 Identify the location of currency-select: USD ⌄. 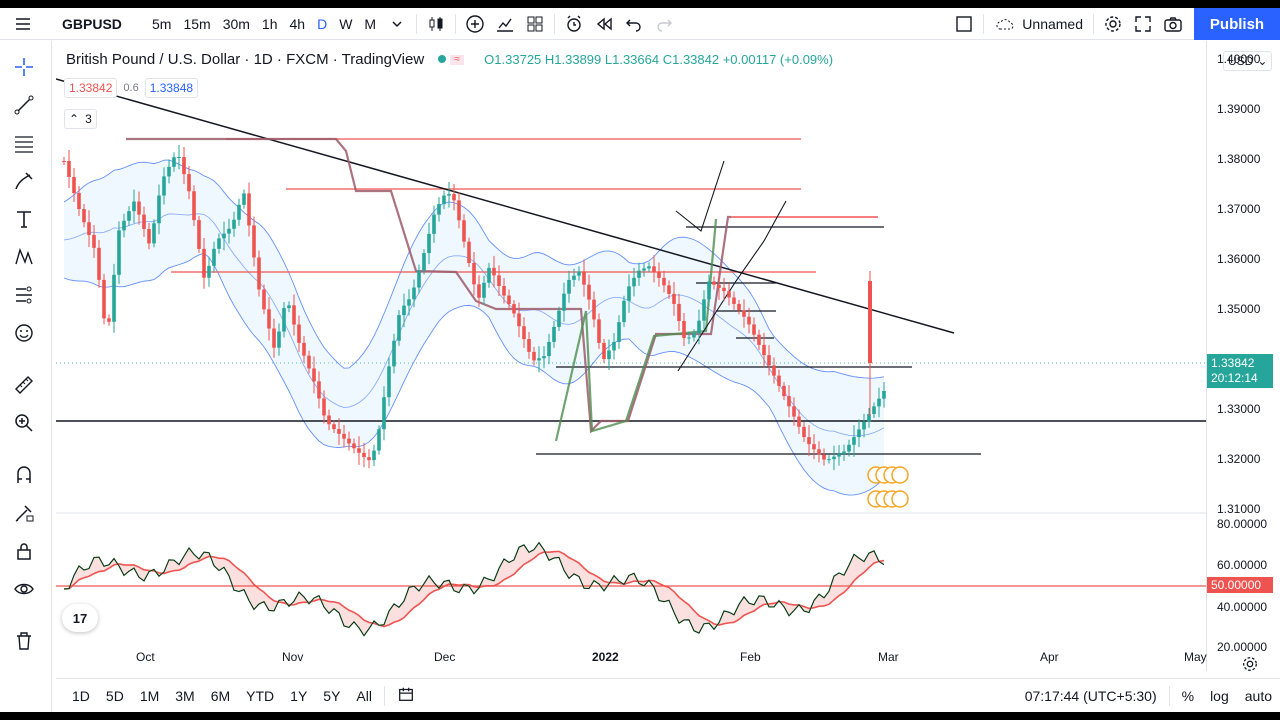
(1248, 61).